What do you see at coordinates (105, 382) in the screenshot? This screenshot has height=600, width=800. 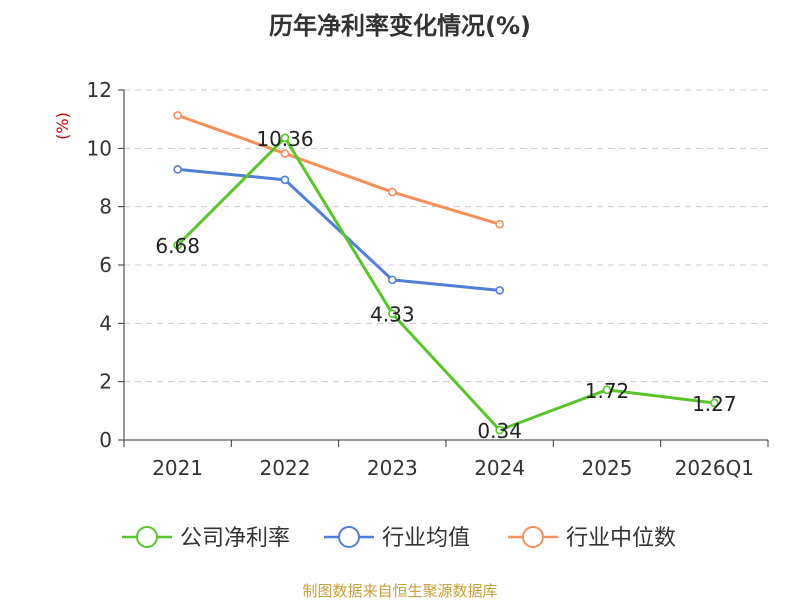 I see `y-tick-label-2: 2` at bounding box center [105, 382].